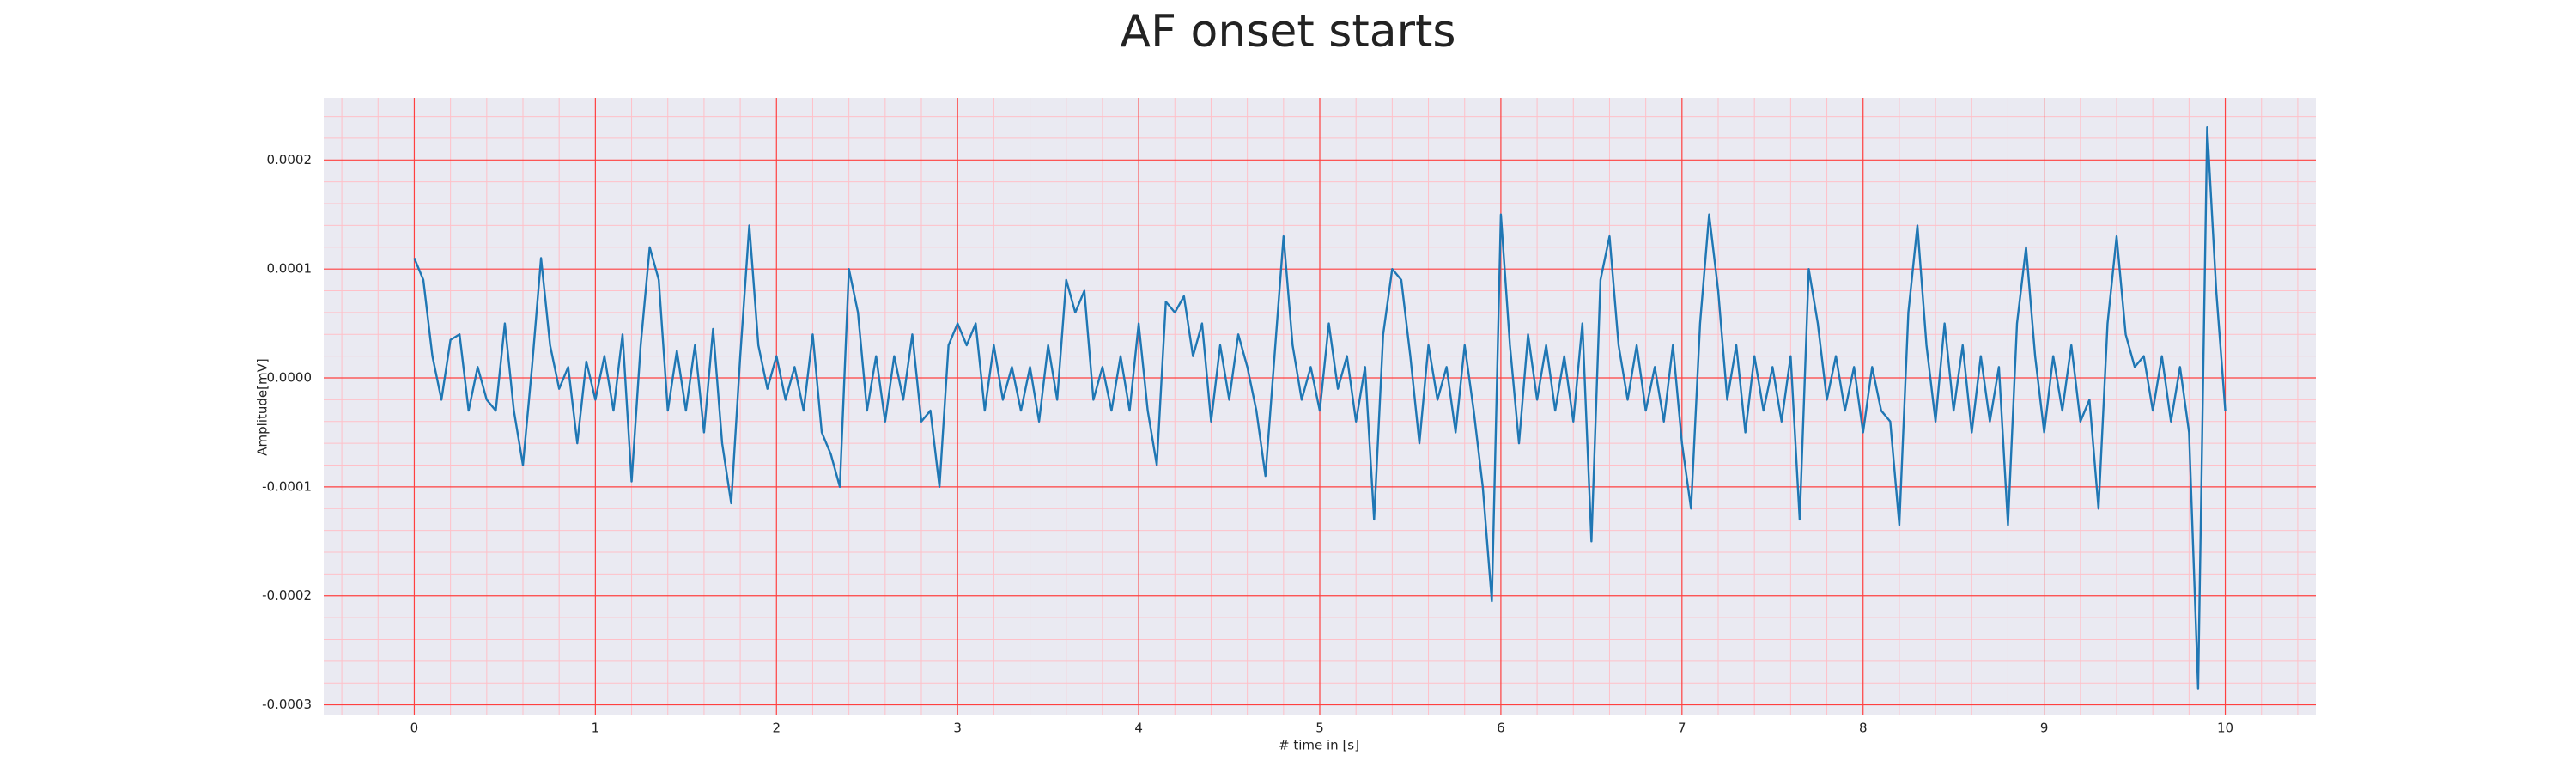 This screenshot has width=2576, height=773. I want to click on x-tick-label: 1, so click(596, 728).